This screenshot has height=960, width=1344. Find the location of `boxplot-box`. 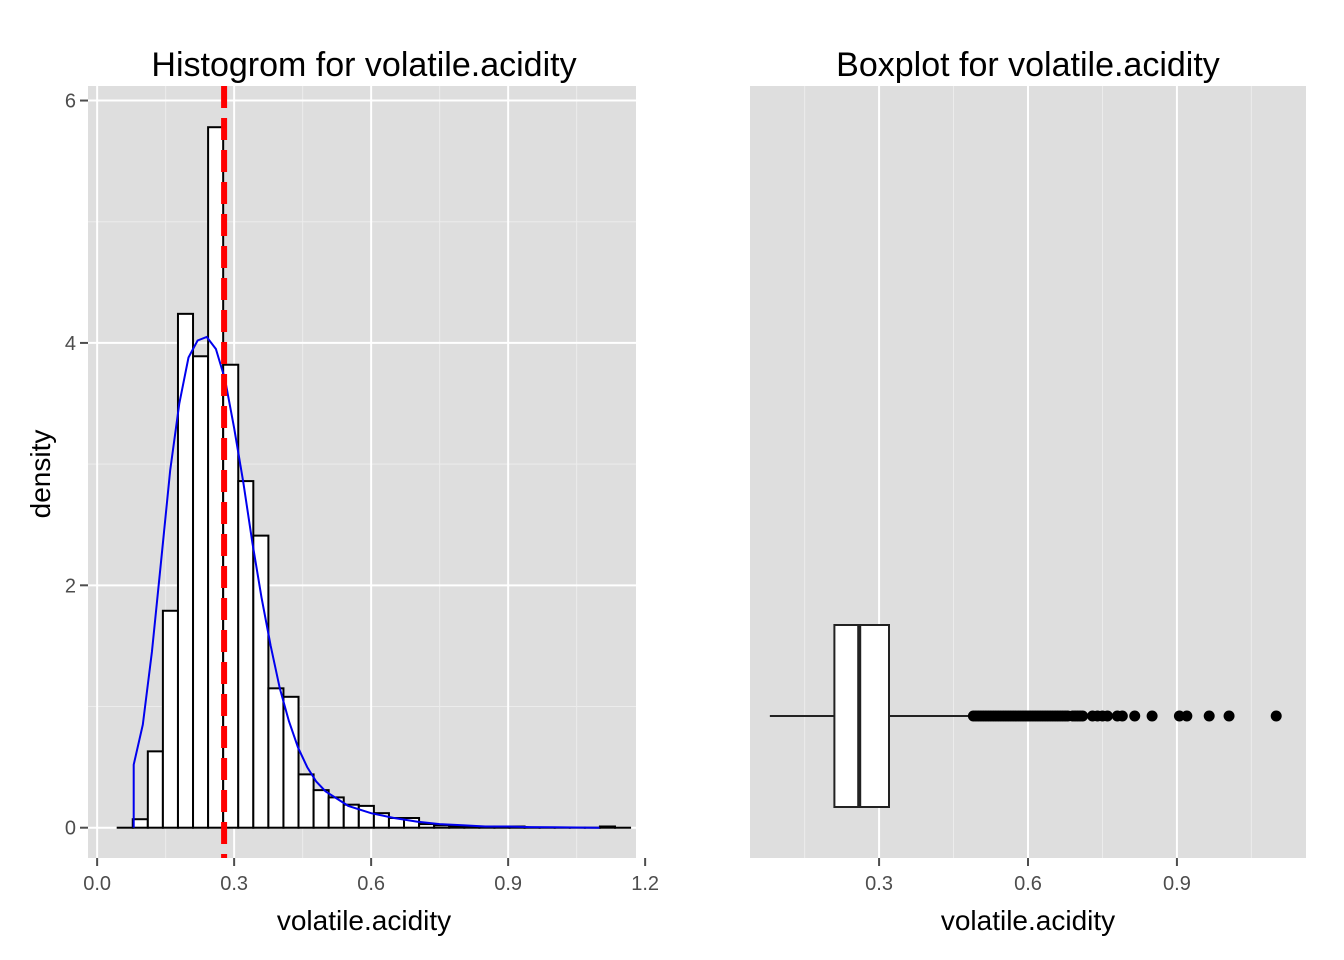

boxplot-box is located at coordinates (870, 716).